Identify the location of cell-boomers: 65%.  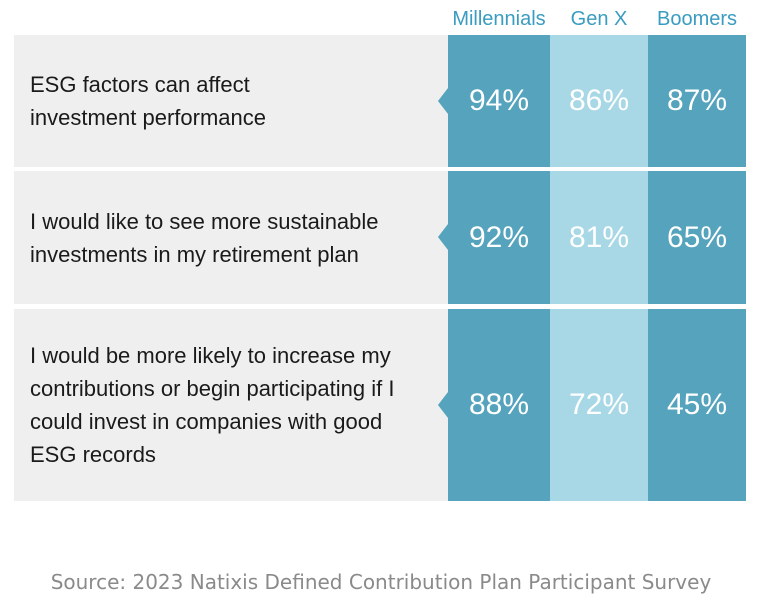
(697, 237).